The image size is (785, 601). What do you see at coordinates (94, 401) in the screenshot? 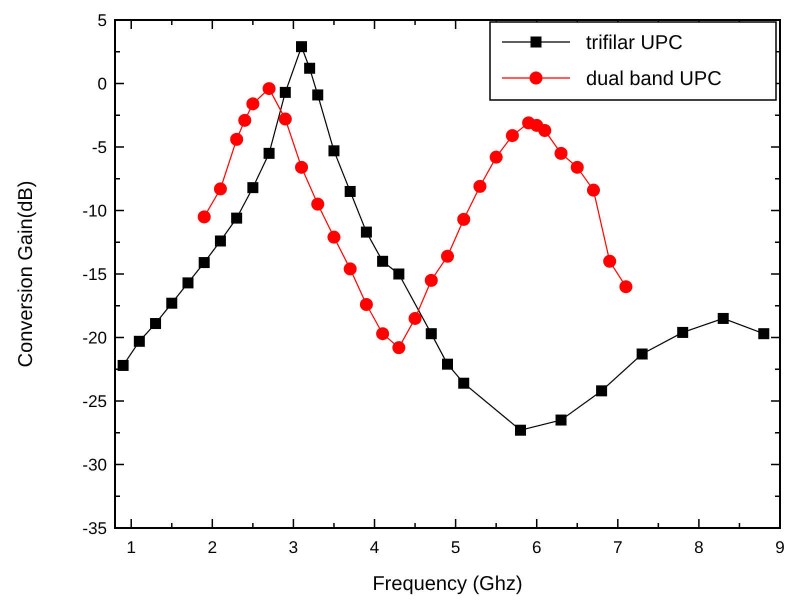
I see `y-tick-label: -25` at bounding box center [94, 401].